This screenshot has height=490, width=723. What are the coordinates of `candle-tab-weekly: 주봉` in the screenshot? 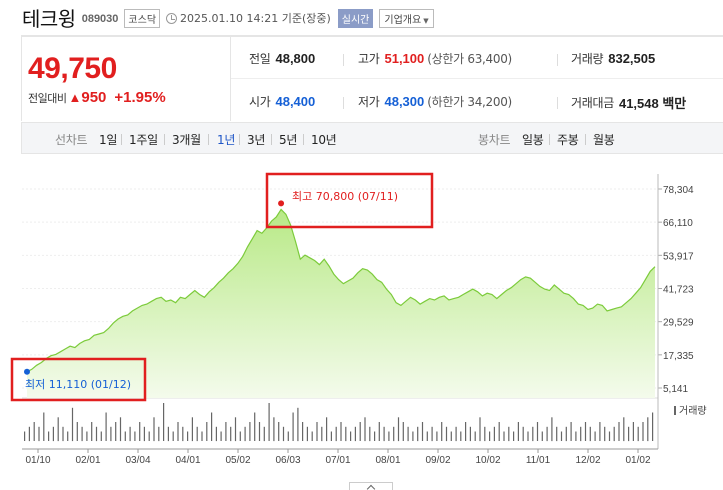 It's located at (568, 140).